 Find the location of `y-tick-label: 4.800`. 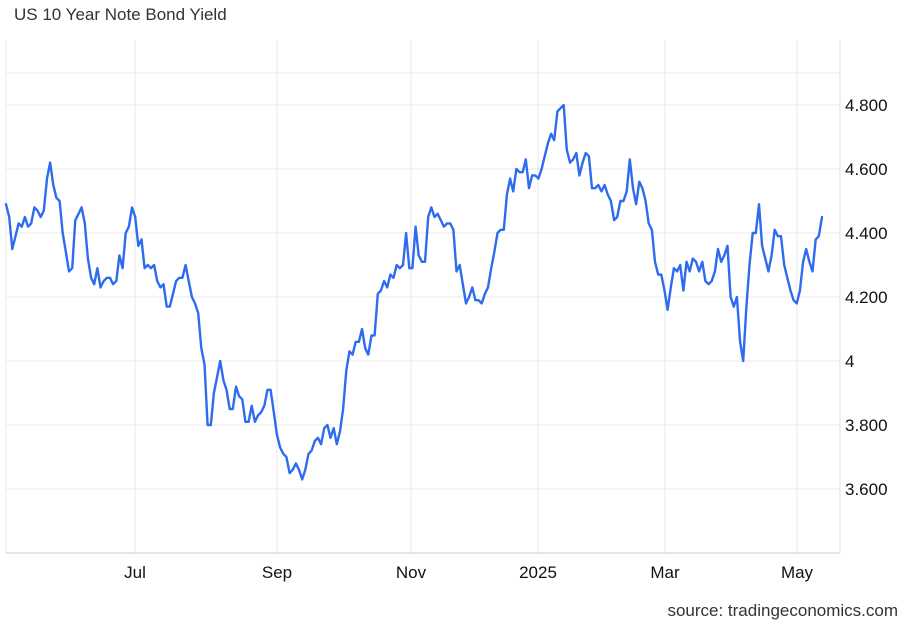

y-tick-label: 4.800 is located at coordinates (866, 105).